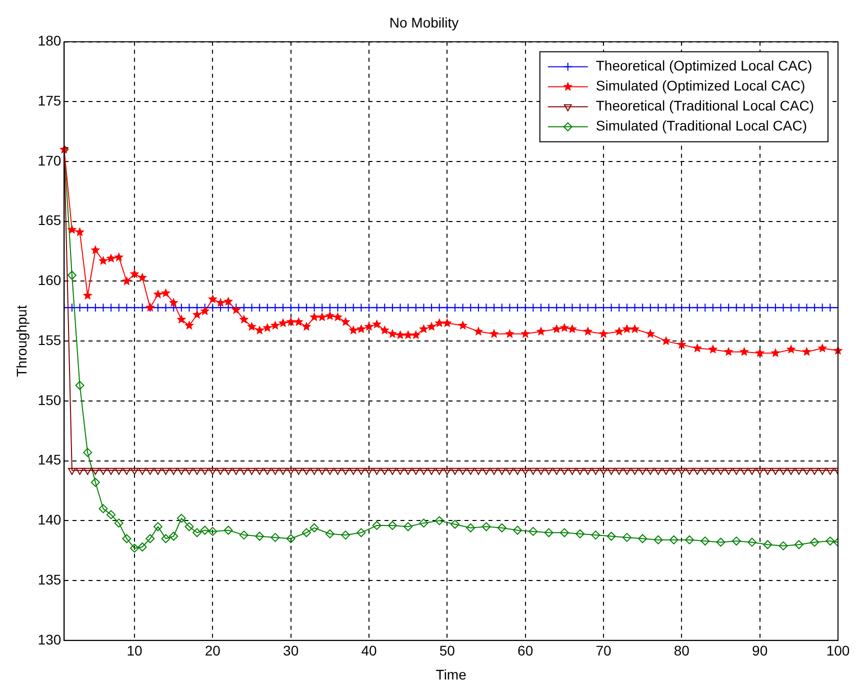 The width and height of the screenshot is (858, 693). What do you see at coordinates (50, 340) in the screenshot?
I see `y-tick-label: 155` at bounding box center [50, 340].